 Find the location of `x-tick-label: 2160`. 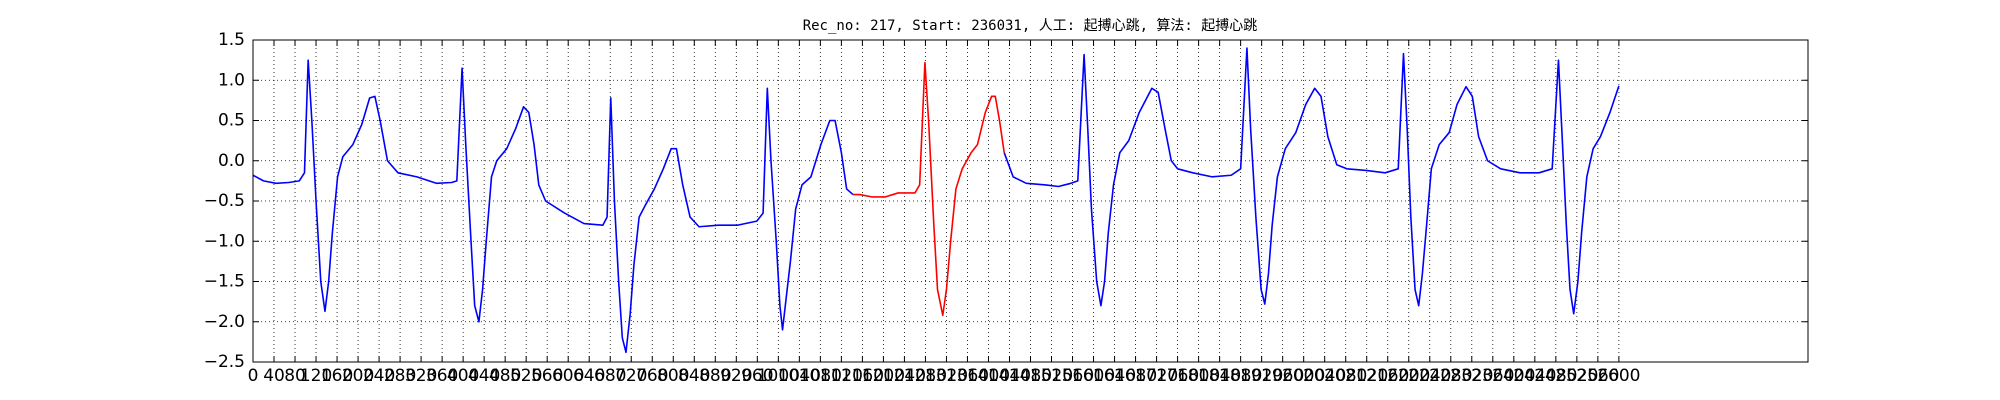

x-tick-label: 2160 is located at coordinates (1387, 376).